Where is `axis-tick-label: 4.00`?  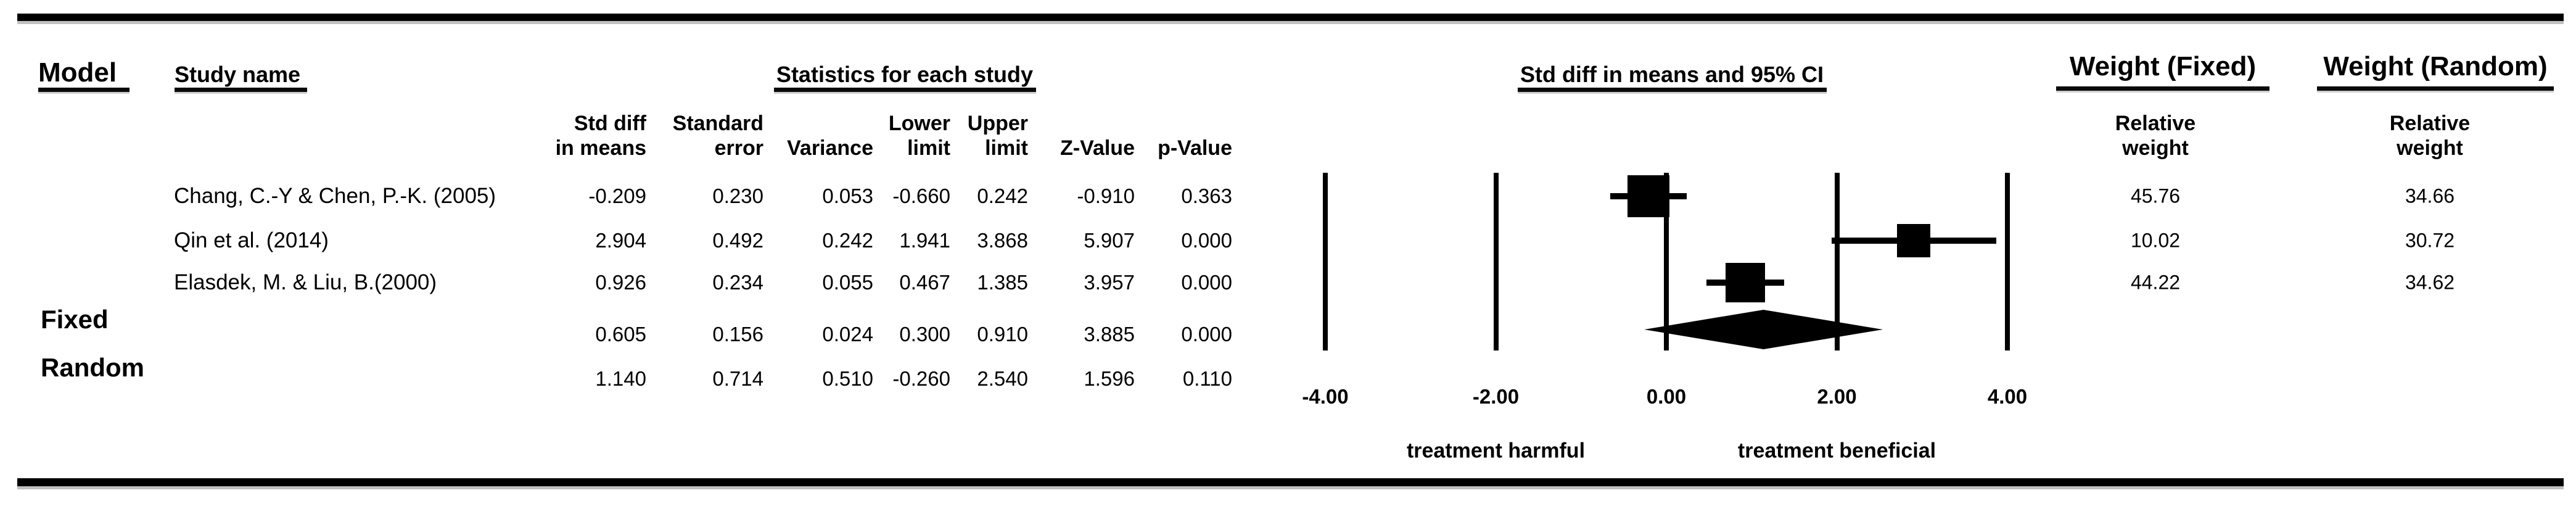 axis-tick-label: 4.00 is located at coordinates (2007, 396).